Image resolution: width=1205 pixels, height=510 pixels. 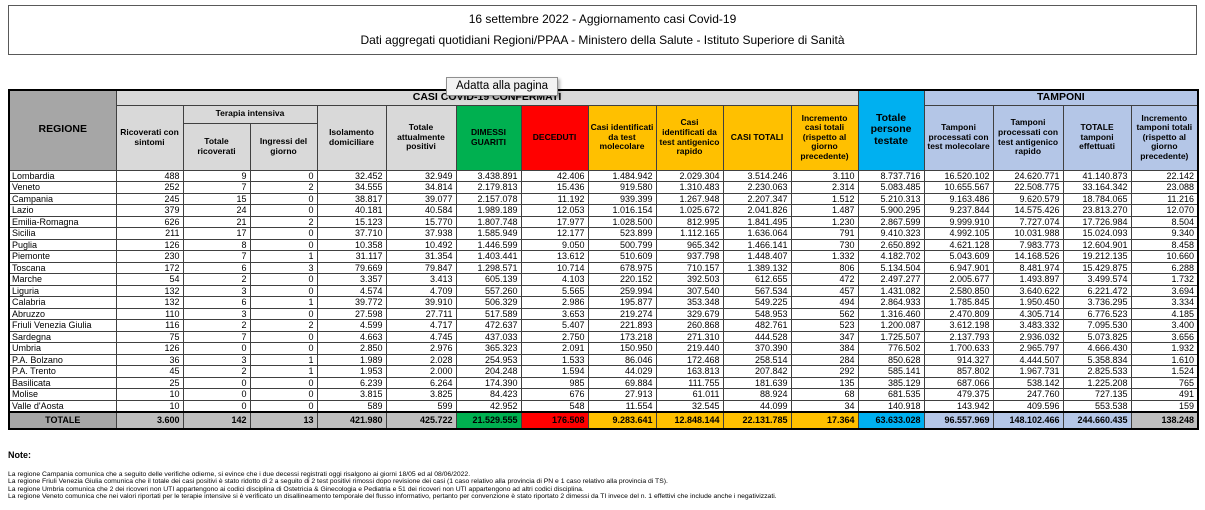 I want to click on value-cell: 10.031.988, so click(x=1028, y=233).